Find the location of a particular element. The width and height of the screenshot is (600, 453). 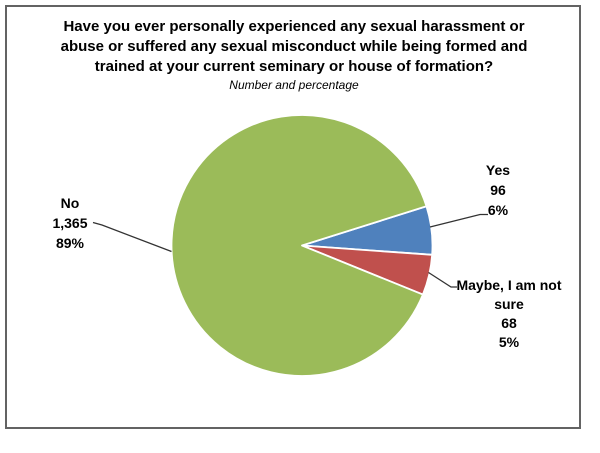

leader-line-no is located at coordinates (132, 237).